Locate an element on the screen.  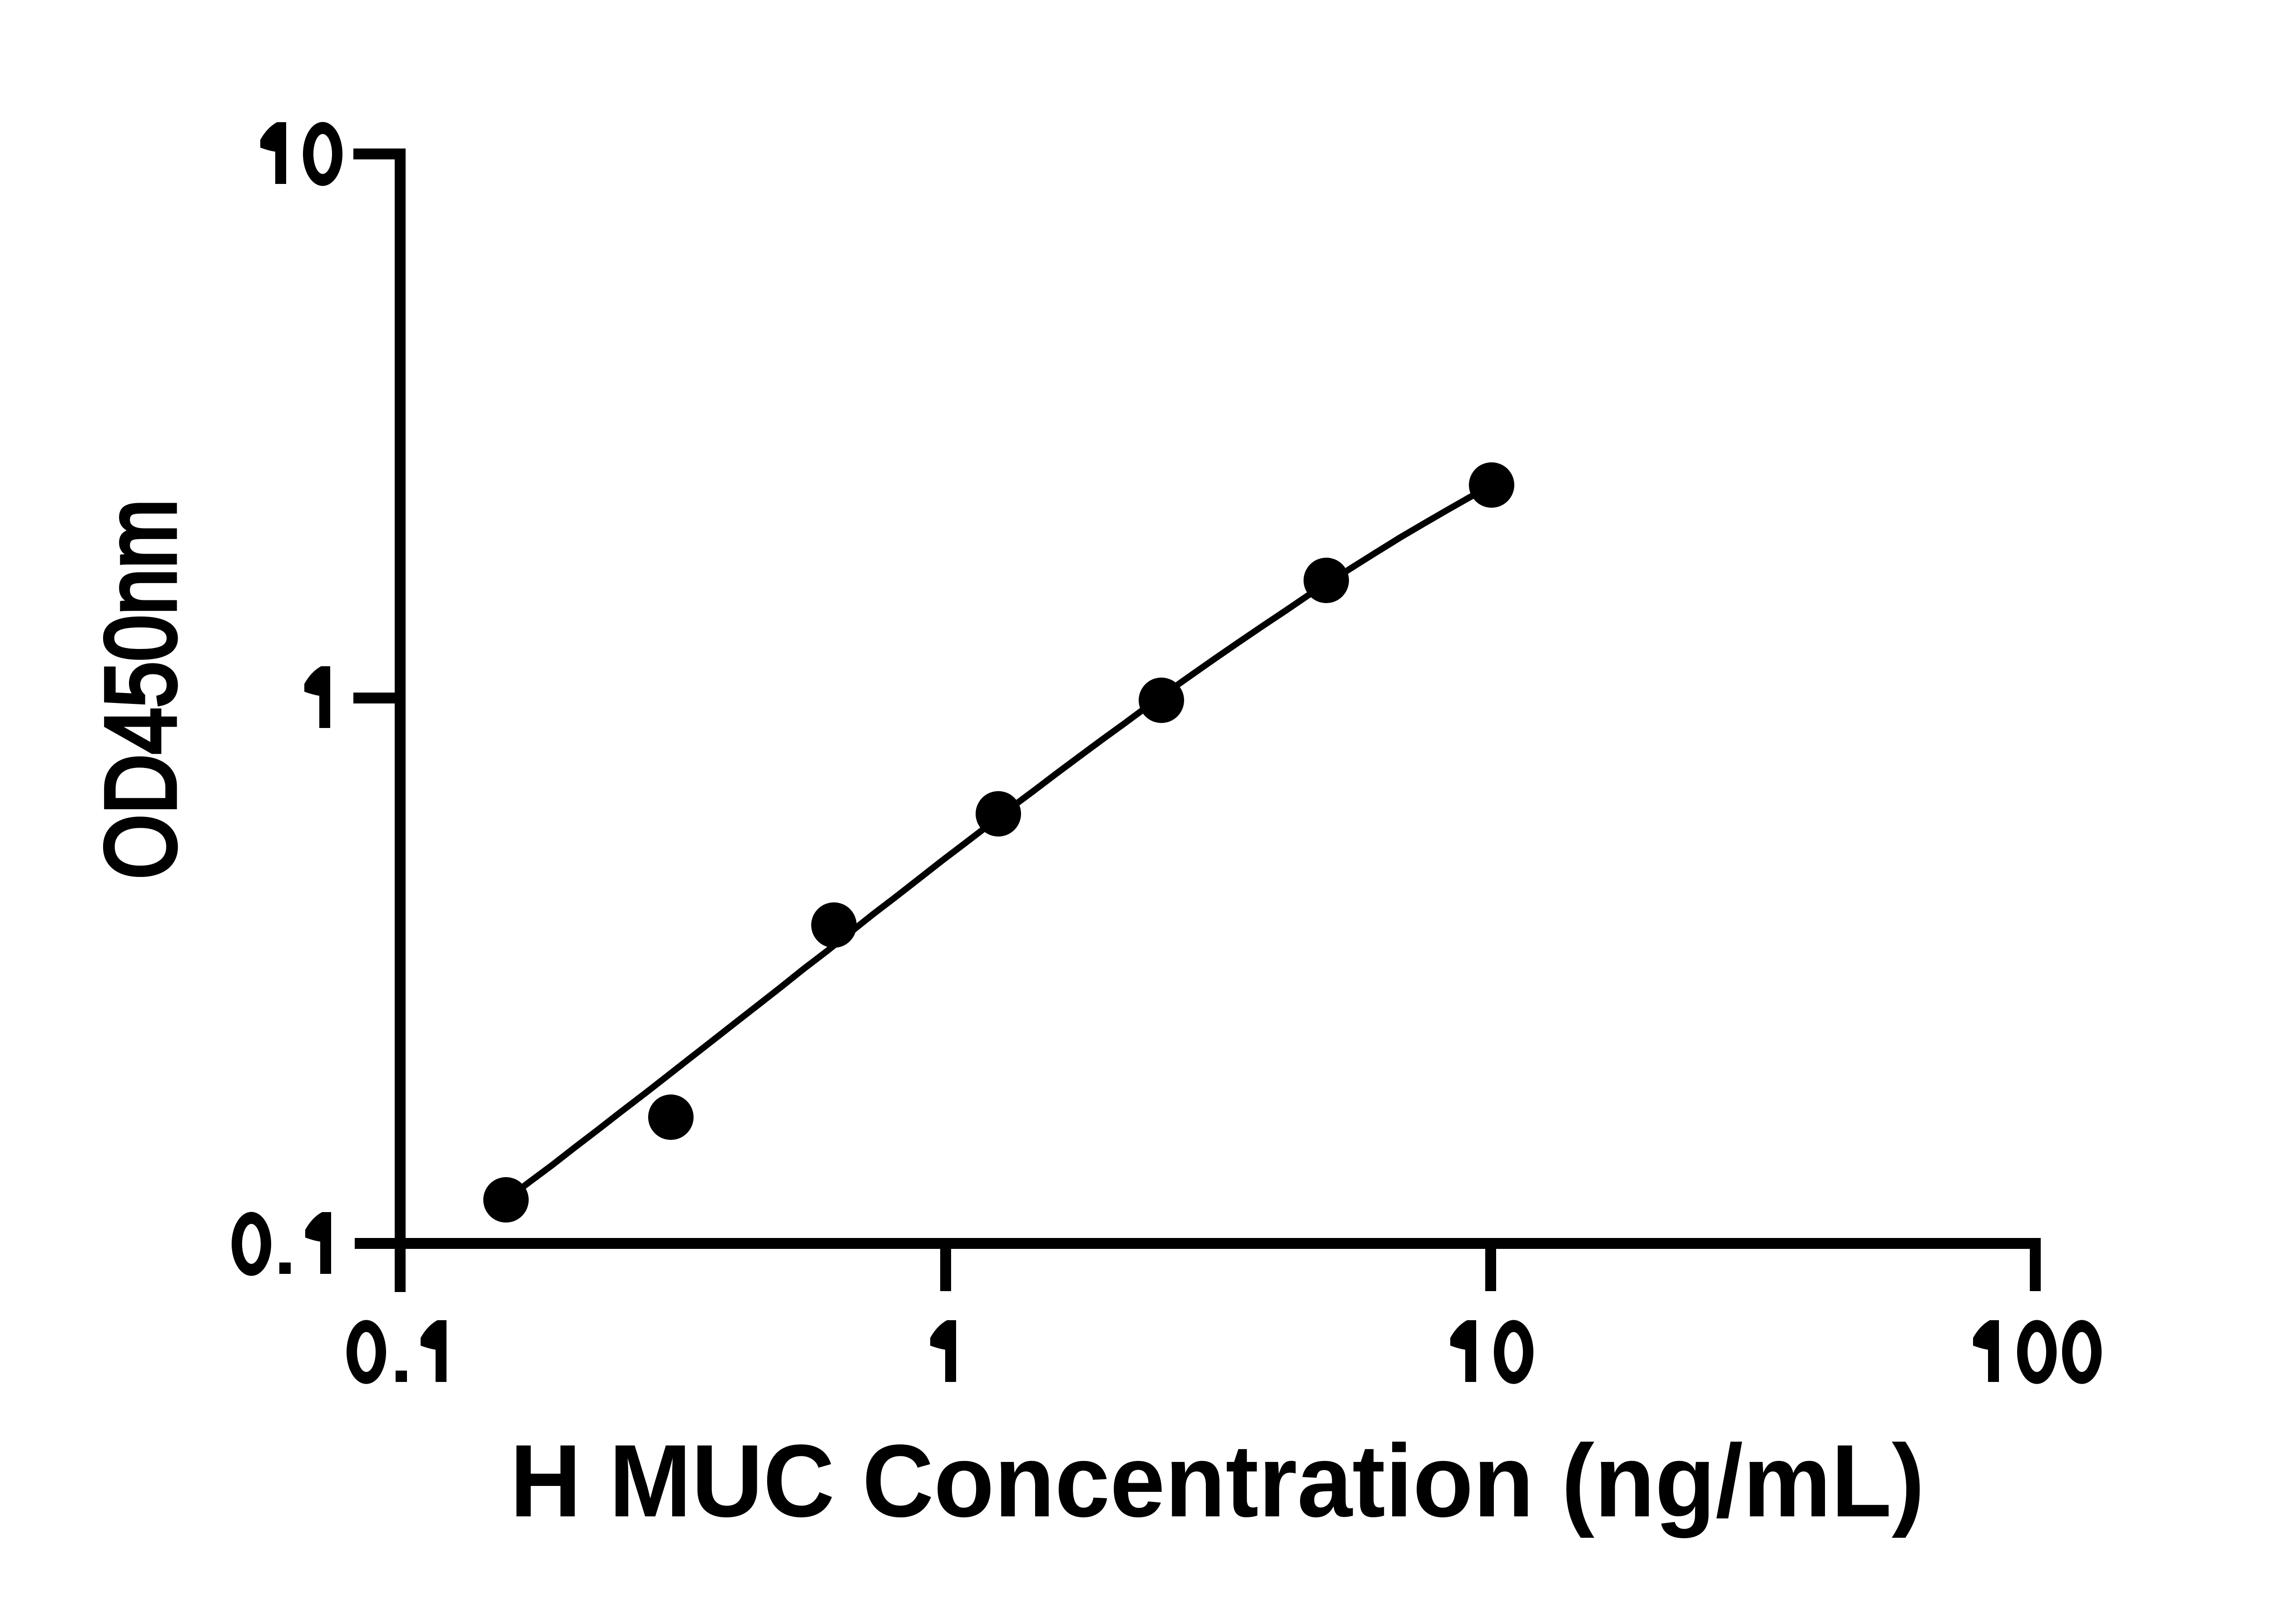
svg-text: H MUC Concentration (ng/mL) is located at coordinates (1217, 1481).